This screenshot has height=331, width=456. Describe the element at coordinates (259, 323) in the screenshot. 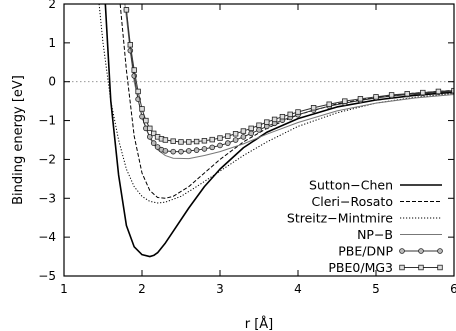

I see `x-axis-label: r [Å]` at that location.